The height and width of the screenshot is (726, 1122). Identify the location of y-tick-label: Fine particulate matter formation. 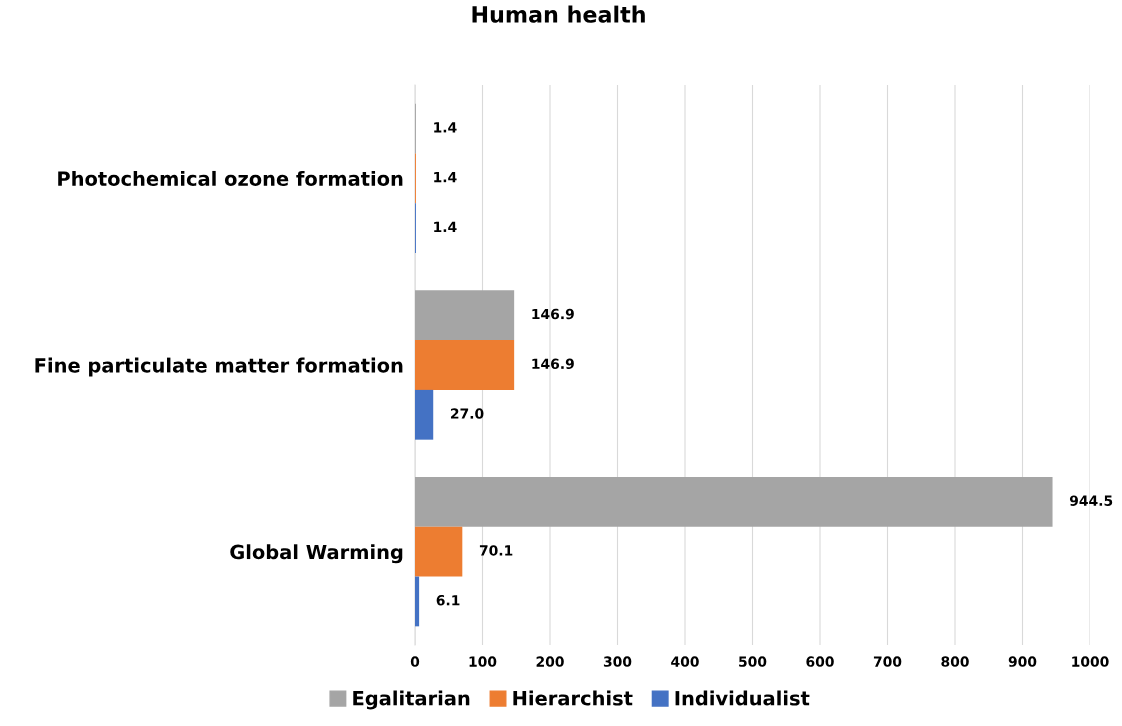
(219, 367).